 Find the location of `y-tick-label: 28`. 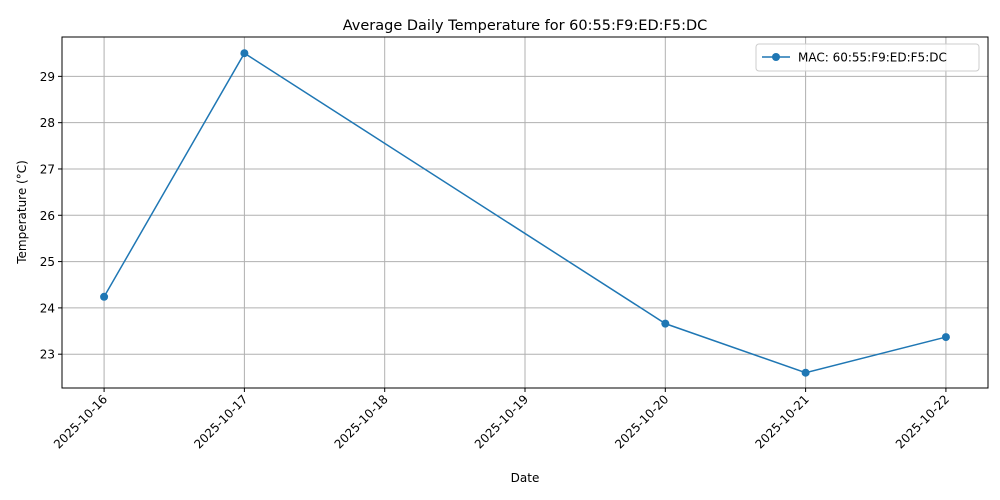

y-tick-label: 28 is located at coordinates (47, 123).